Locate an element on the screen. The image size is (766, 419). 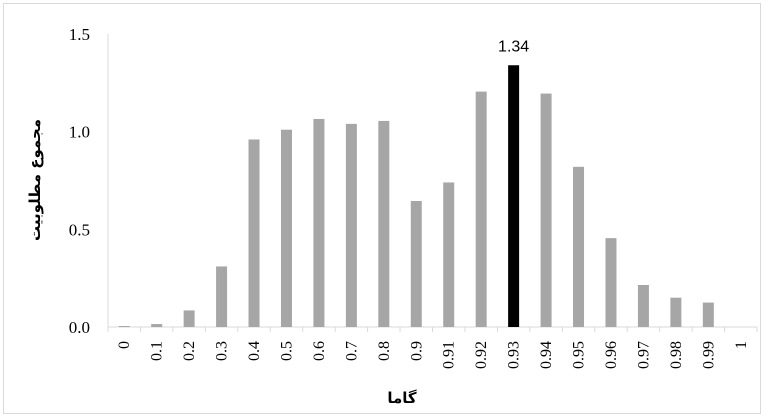
x-tick-label: 0 is located at coordinates (124, 345).